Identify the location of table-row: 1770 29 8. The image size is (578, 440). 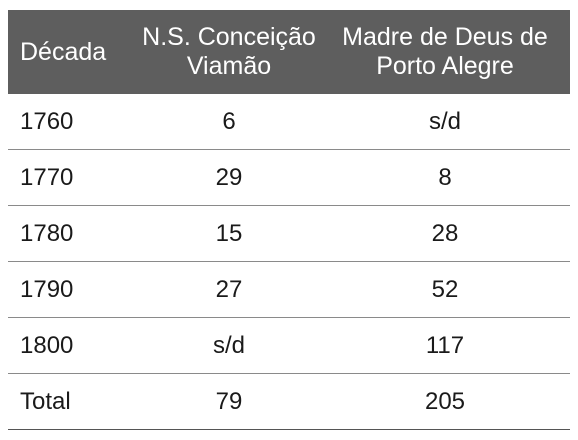
(289, 177).